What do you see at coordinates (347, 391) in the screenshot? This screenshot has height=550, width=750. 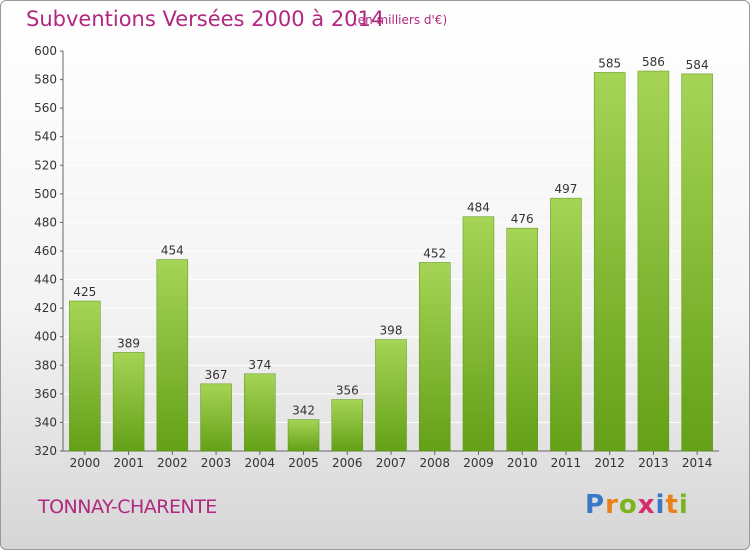 I see `data-label: 356` at bounding box center [347, 391].